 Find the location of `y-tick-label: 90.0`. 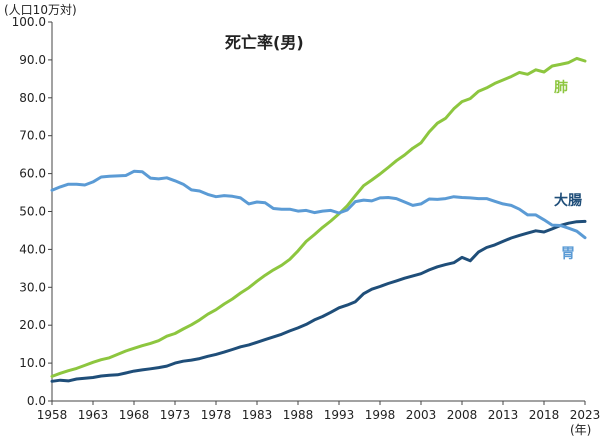

y-tick-label: 90.0 is located at coordinates (32, 60).